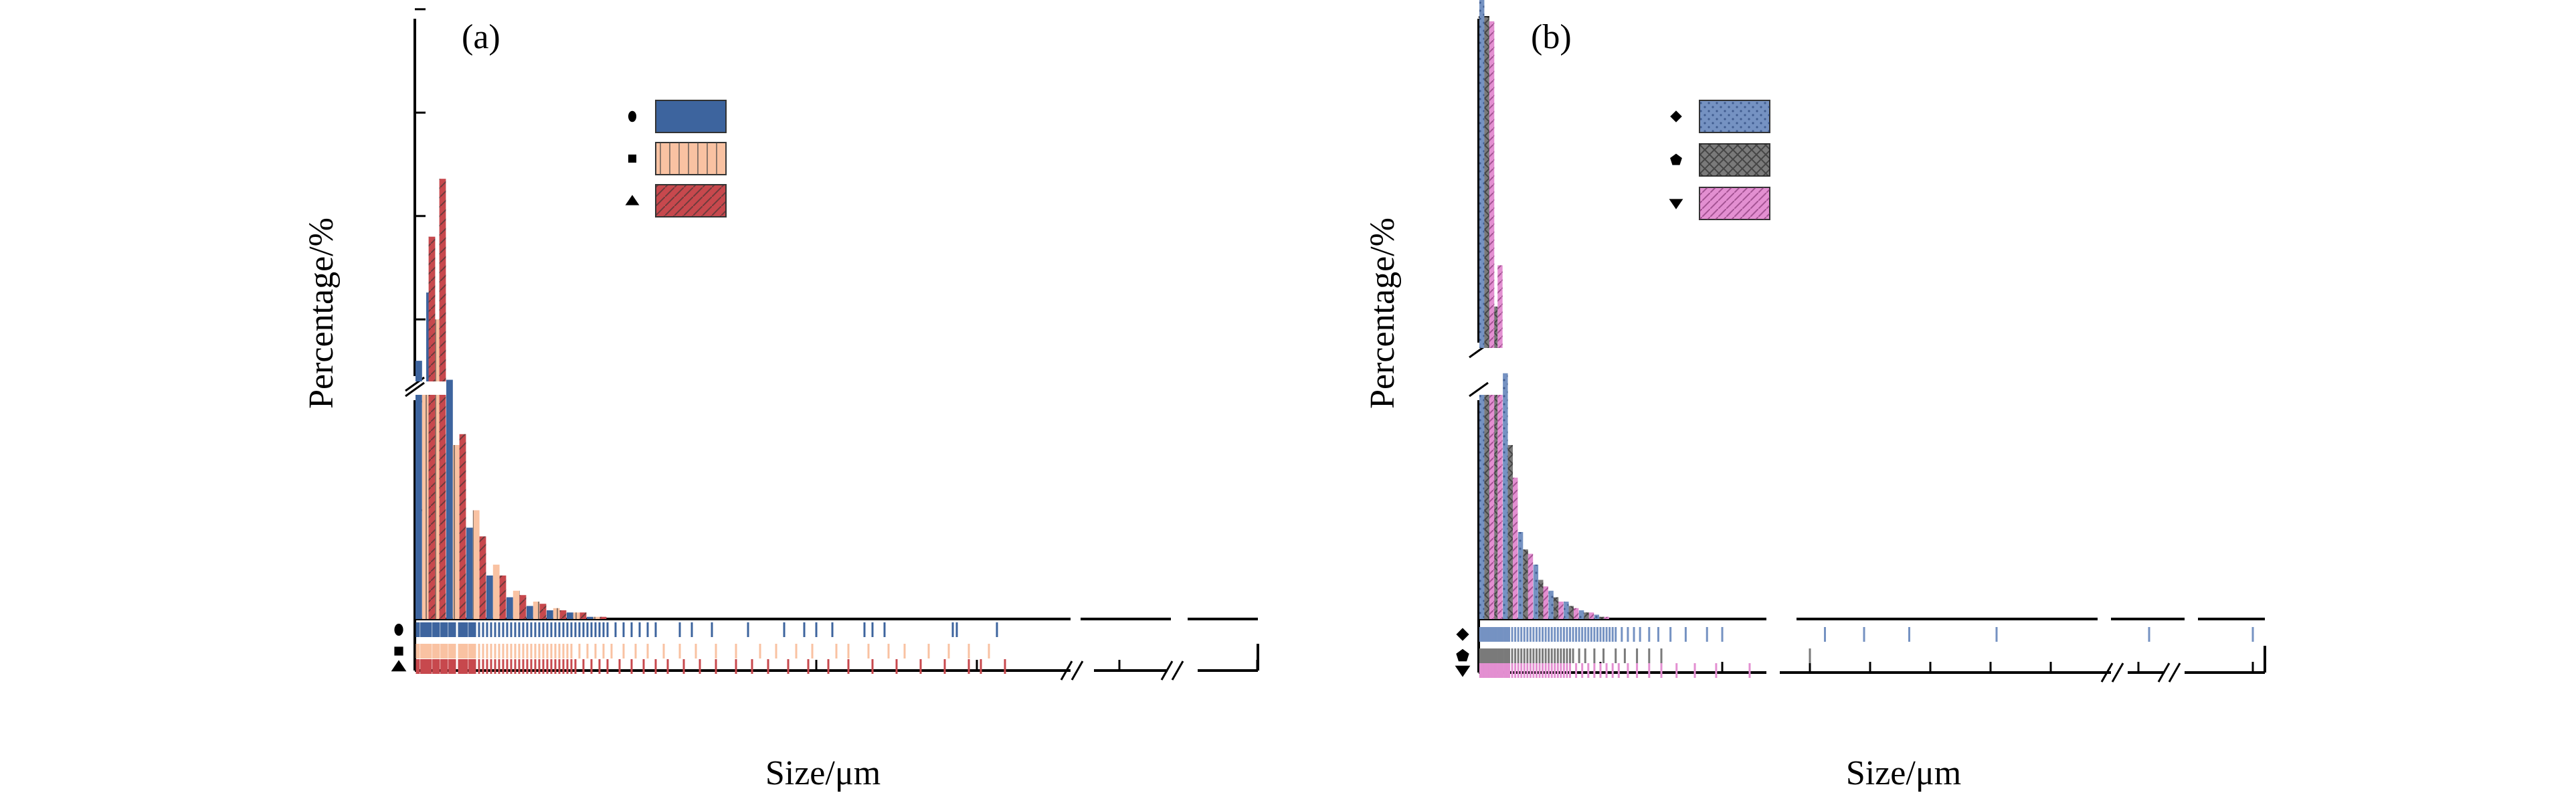 This screenshot has height=793, width=2576. I want to click on panel-b-y-break-mark, so click(1479, 389).